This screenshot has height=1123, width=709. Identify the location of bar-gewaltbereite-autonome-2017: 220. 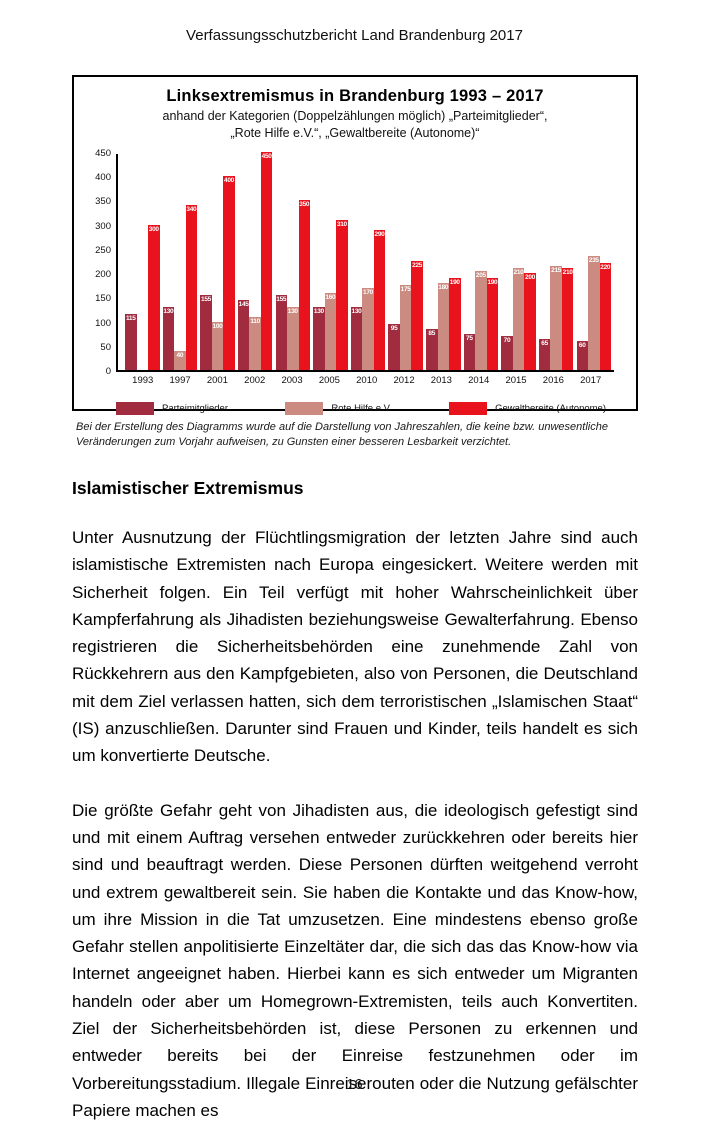
(605, 316).